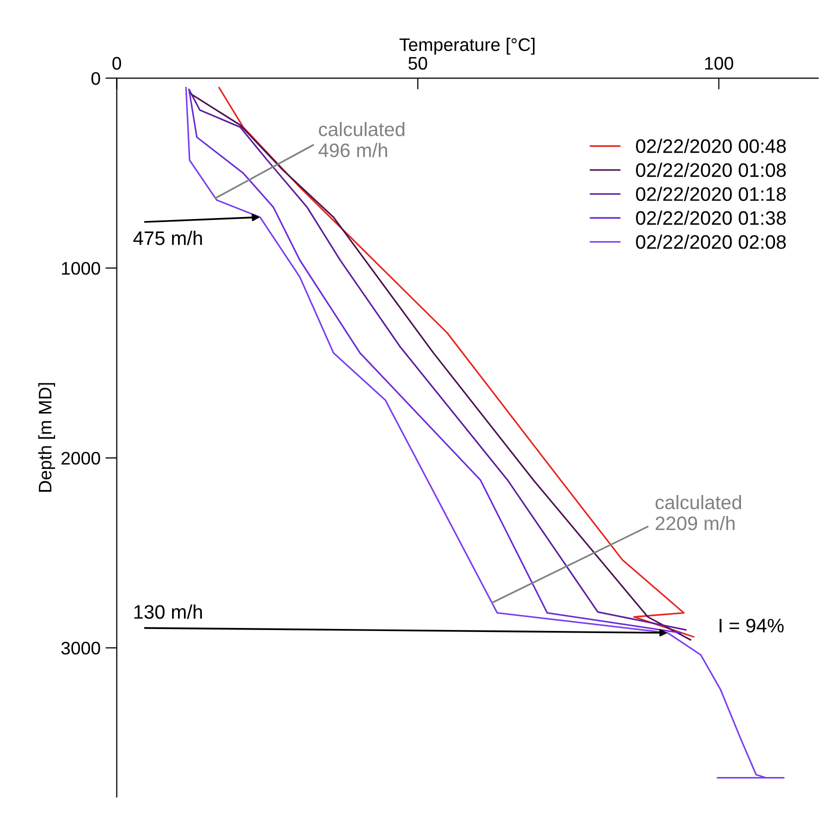 This screenshot has width=834, height=814. Describe the element at coordinates (719, 63) in the screenshot. I see `x-tick-label: 100` at that location.